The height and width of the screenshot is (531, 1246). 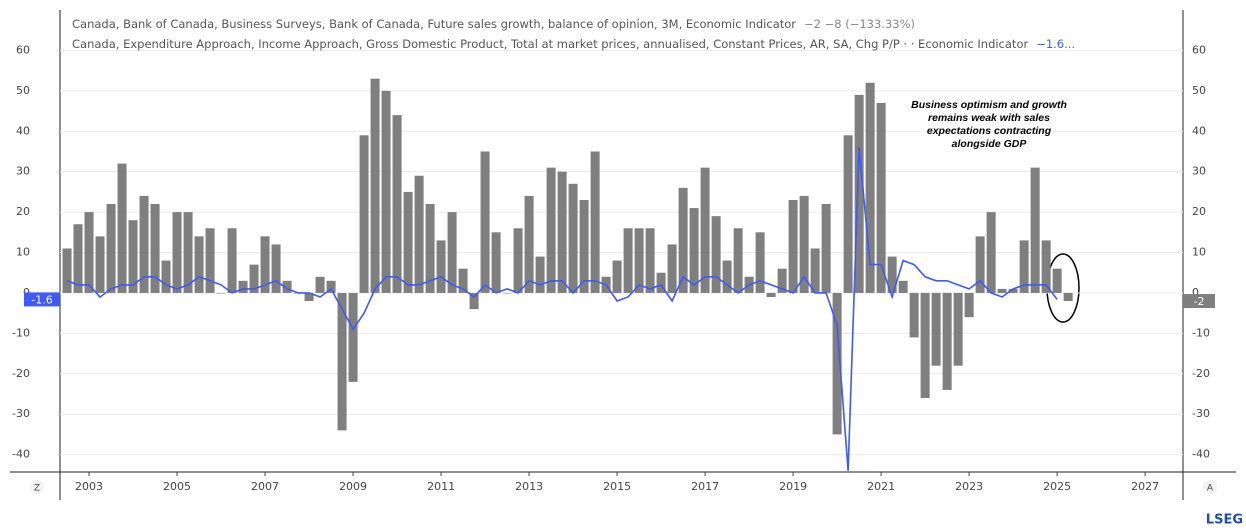 What do you see at coordinates (1199, 49) in the screenshot?
I see `y2-tick-label: 60` at bounding box center [1199, 49].